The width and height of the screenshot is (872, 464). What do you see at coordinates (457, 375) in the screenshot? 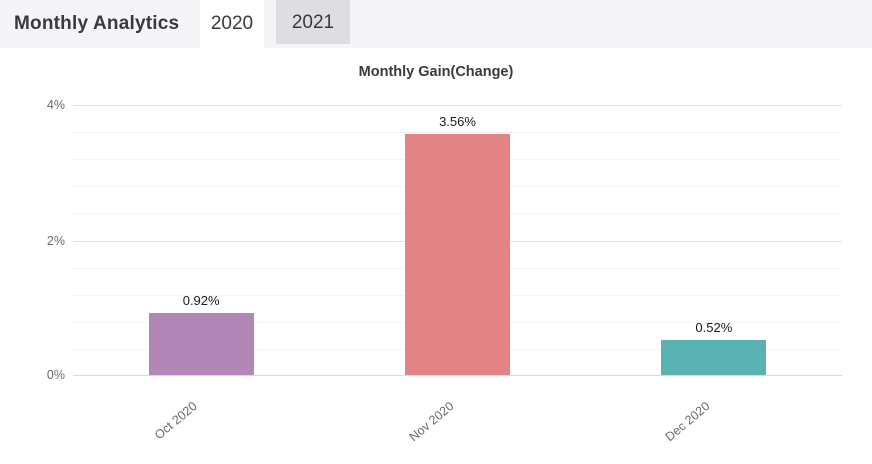
I see `x-axis-line` at bounding box center [457, 375].